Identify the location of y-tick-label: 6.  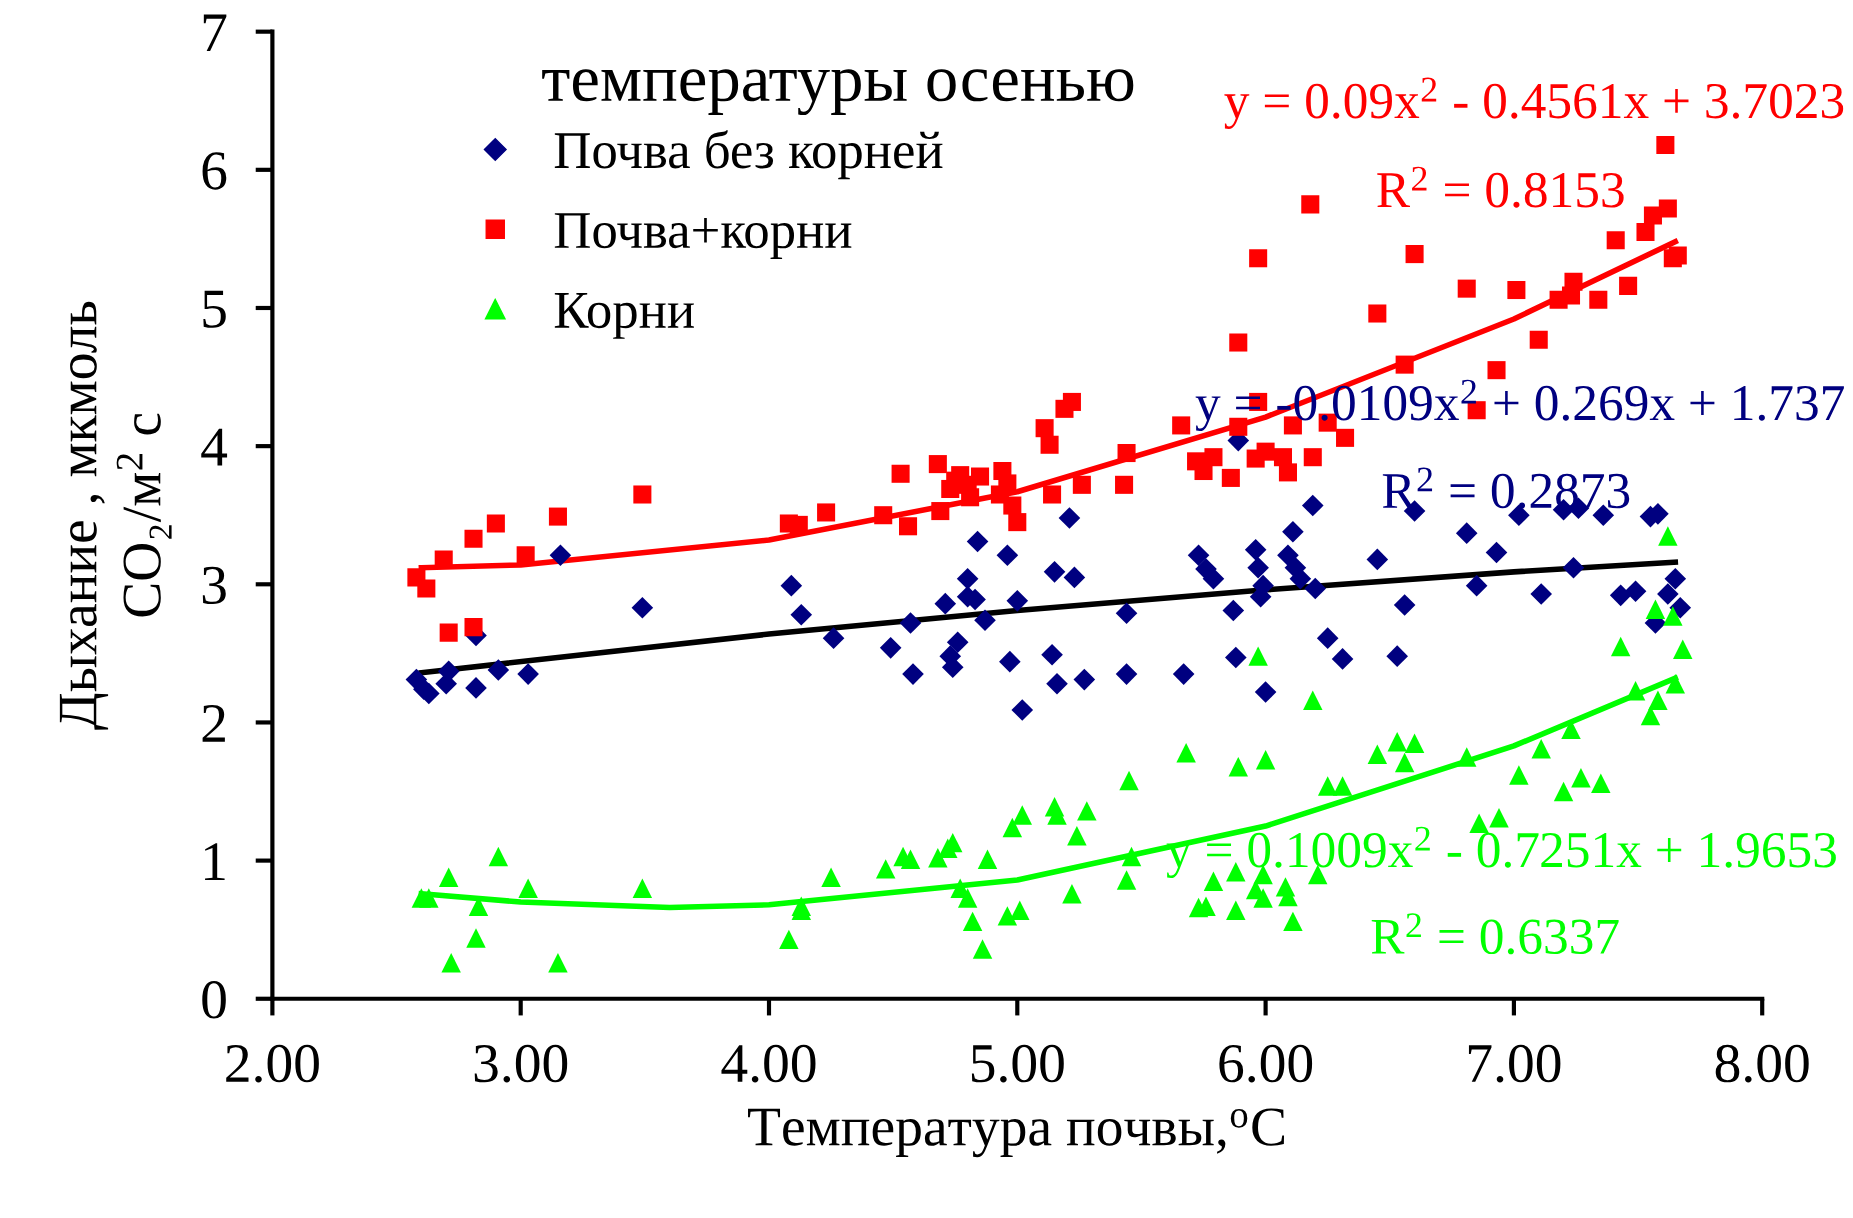
(214, 171).